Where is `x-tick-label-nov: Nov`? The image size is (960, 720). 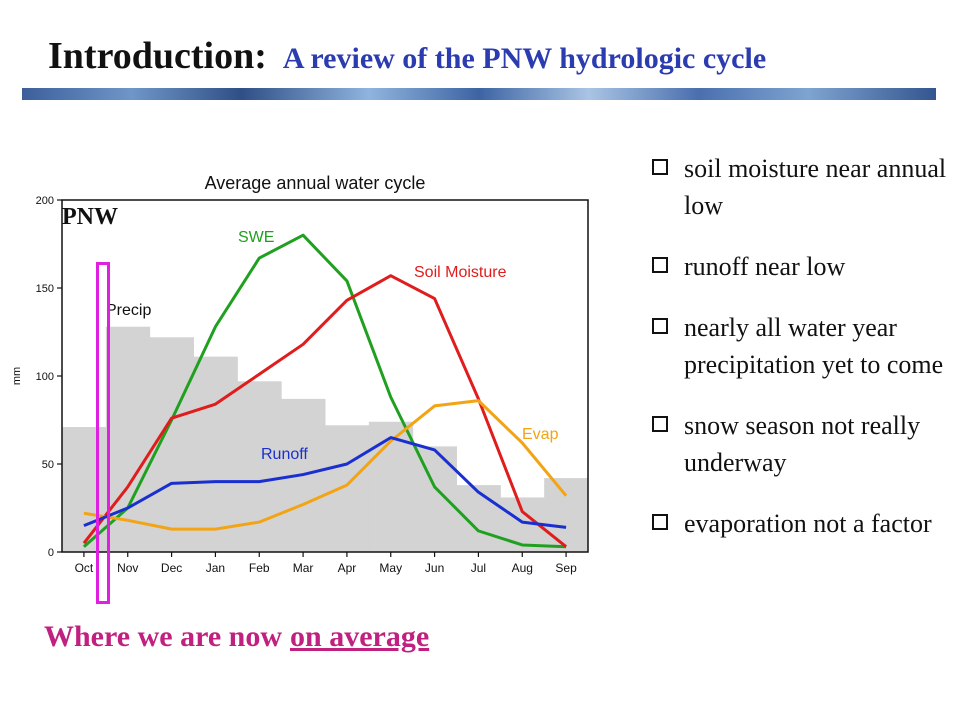
x-tick-label-nov: Nov is located at coordinates (127, 568).